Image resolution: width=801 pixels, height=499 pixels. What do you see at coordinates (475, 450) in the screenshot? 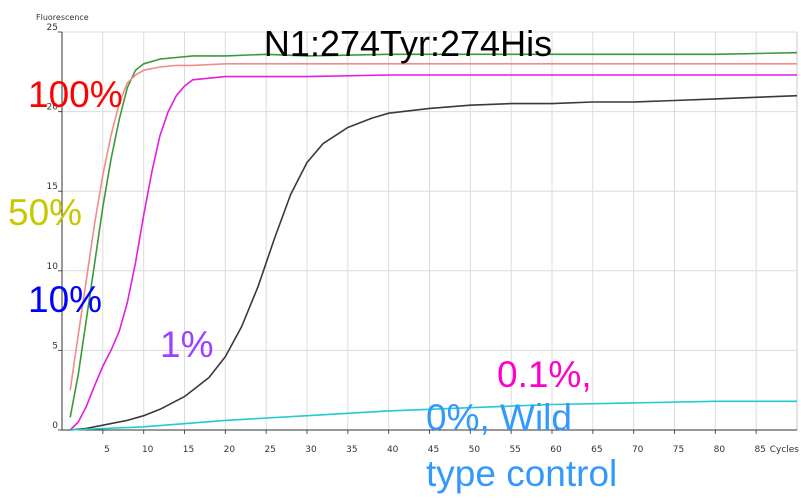
I see `x-tick-label: 50` at bounding box center [475, 450].